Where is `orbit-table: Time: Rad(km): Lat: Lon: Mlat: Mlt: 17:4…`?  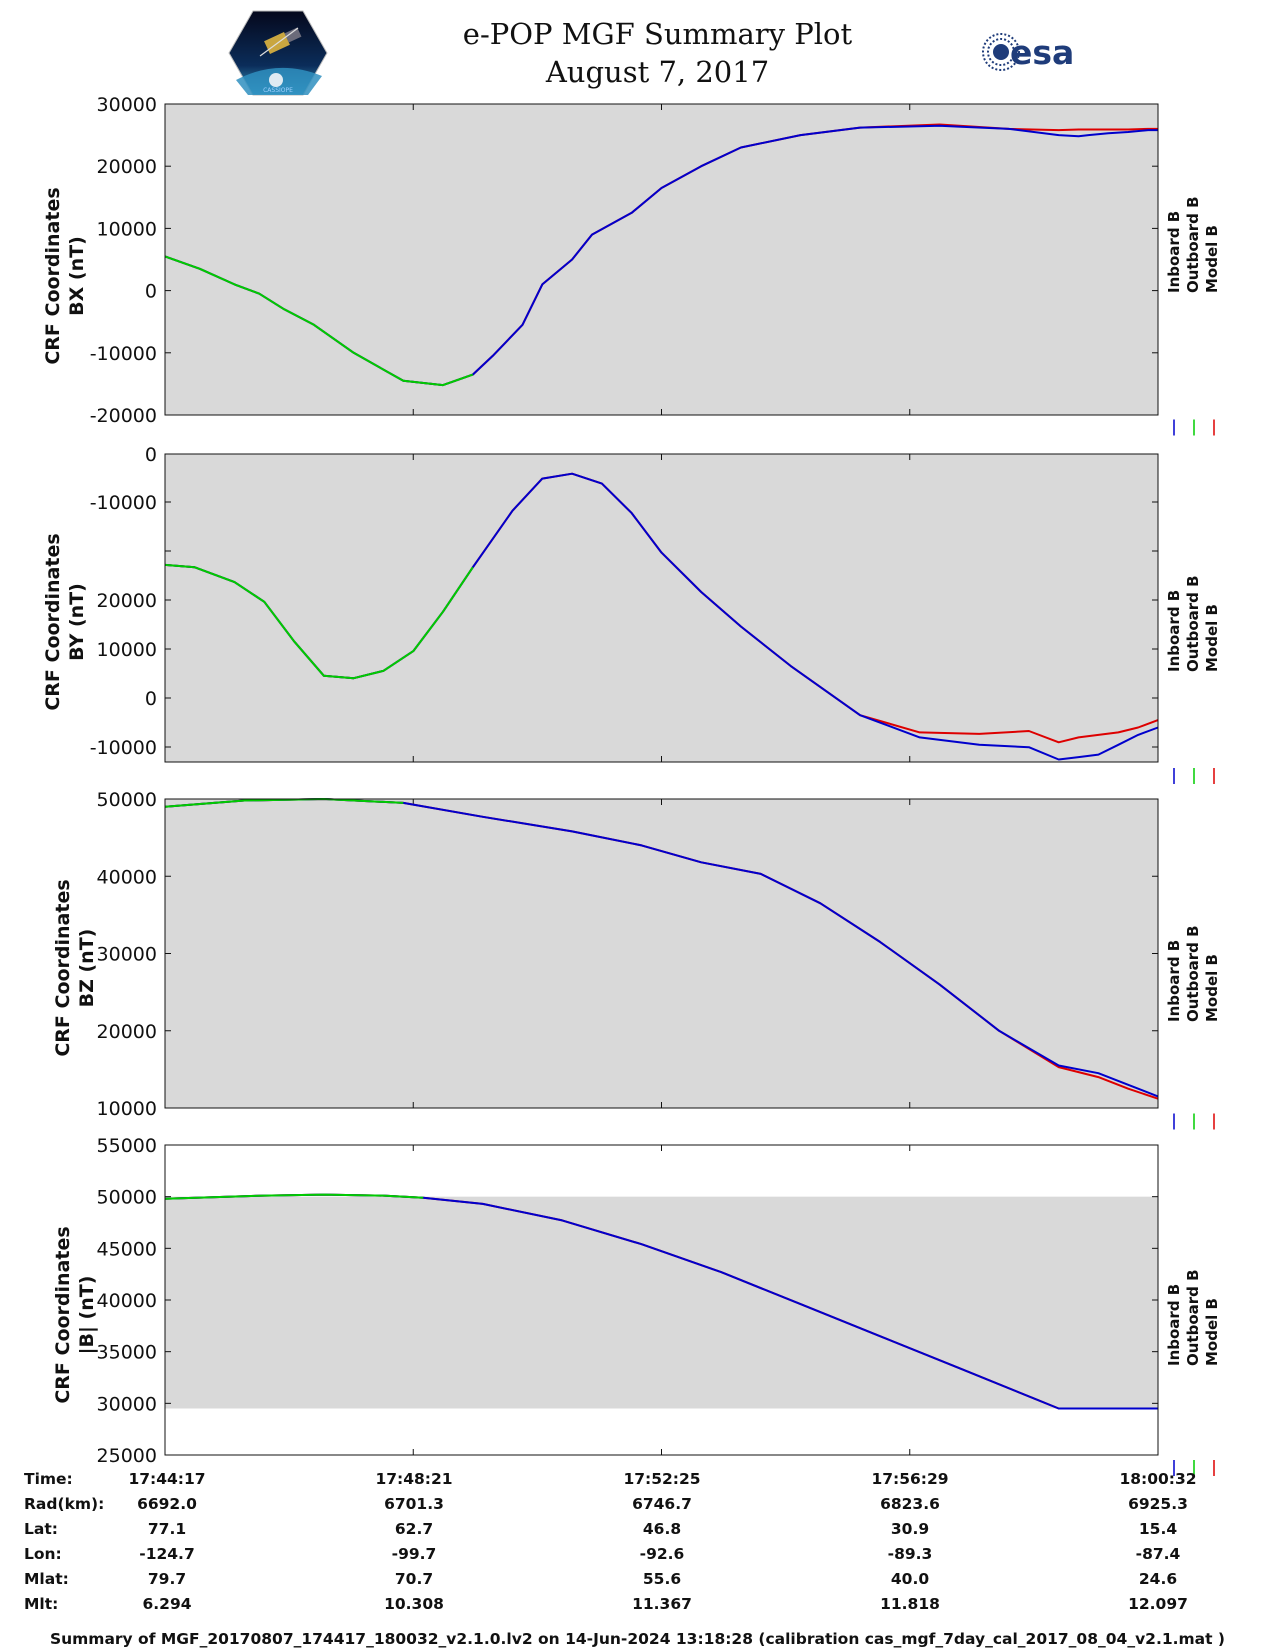 orbit-table: Time: Rad(km): Lat: Lon: Mlat: Mlt: 17:4… is located at coordinates (637, 1545).